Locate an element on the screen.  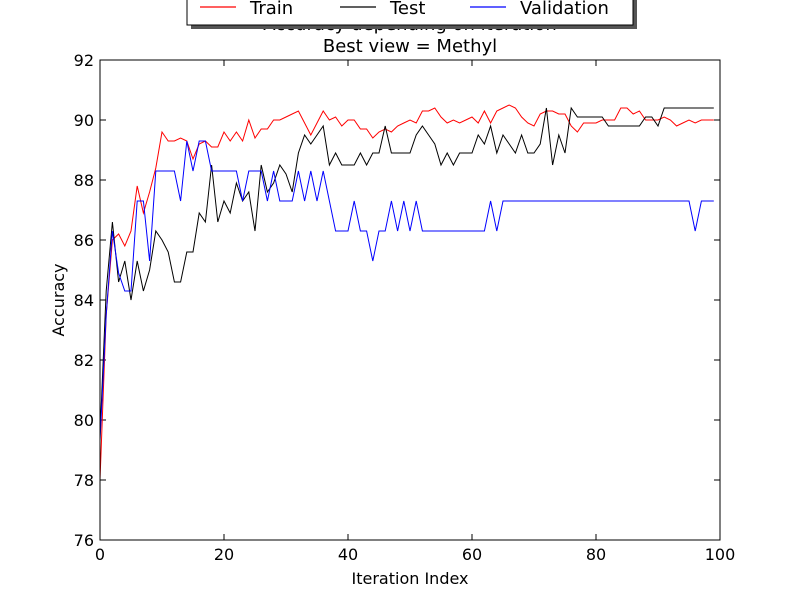
y-tick-label: 84 is located at coordinates (84, 300).